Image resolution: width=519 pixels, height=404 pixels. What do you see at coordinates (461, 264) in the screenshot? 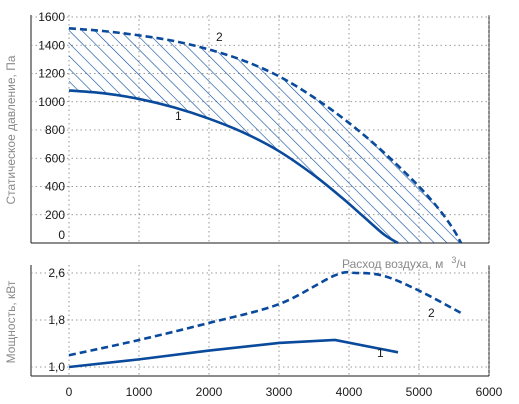
I see `x-axis-title-tail: /ч` at bounding box center [461, 264].